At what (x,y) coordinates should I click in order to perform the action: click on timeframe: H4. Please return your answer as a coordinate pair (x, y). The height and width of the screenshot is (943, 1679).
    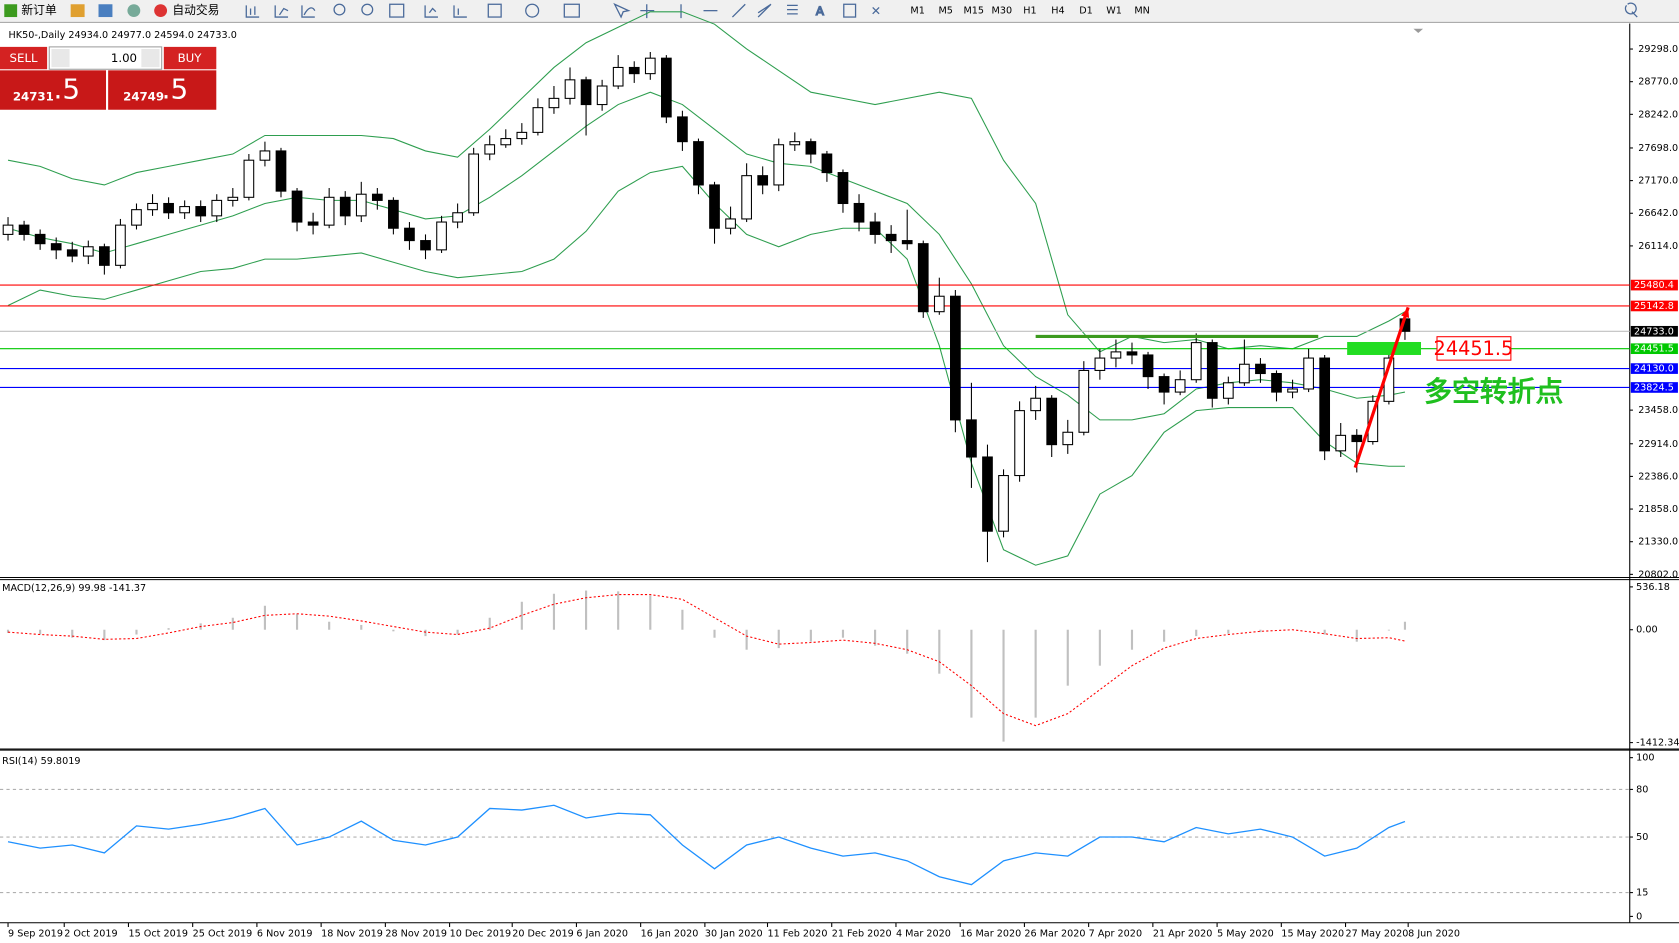
    Looking at the image, I should click on (1057, 11).